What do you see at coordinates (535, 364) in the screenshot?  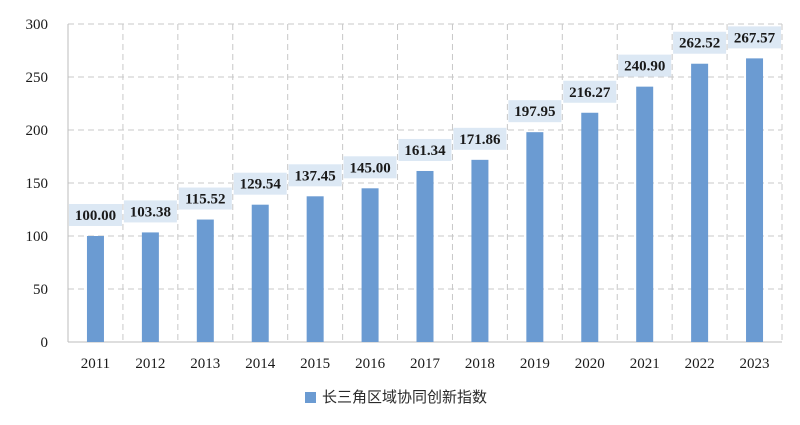 I see `x-tick-label: 2019` at bounding box center [535, 364].